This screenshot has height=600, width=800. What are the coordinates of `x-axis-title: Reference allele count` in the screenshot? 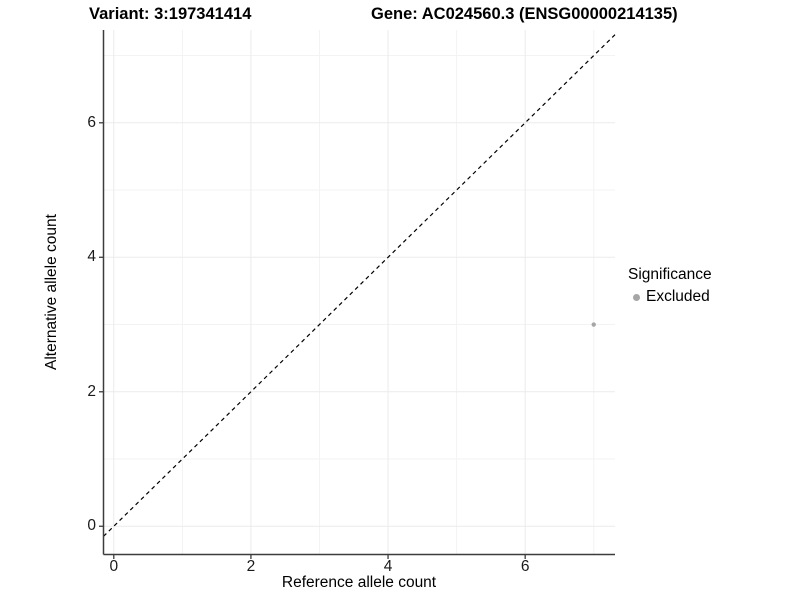 It's located at (359, 582).